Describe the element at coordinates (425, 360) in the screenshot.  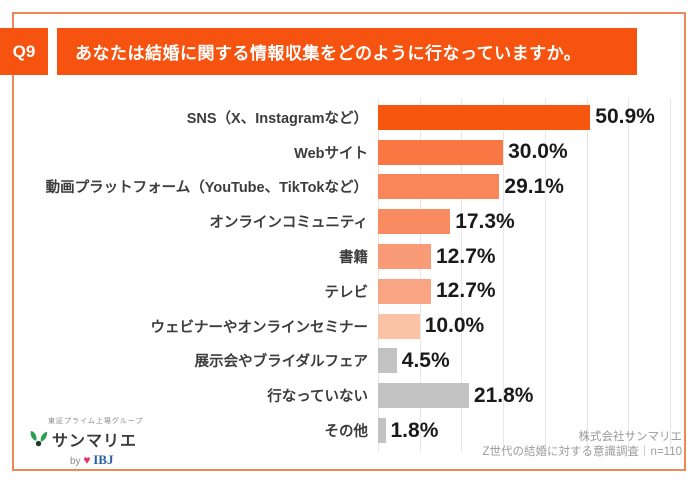
I see `value-label: 4.5%` at that location.